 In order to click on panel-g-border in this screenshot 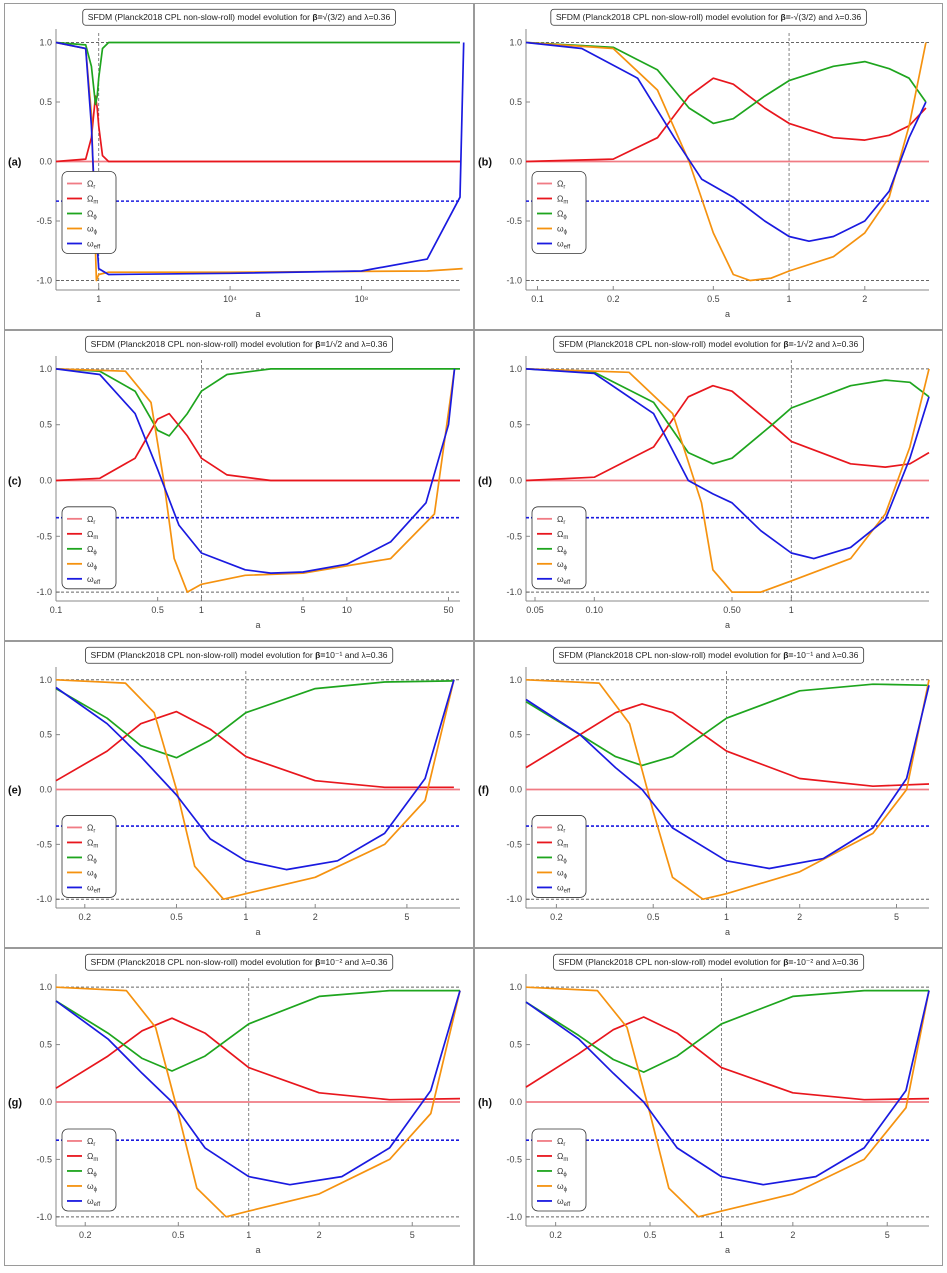, I will do `click(239, 1107)`.